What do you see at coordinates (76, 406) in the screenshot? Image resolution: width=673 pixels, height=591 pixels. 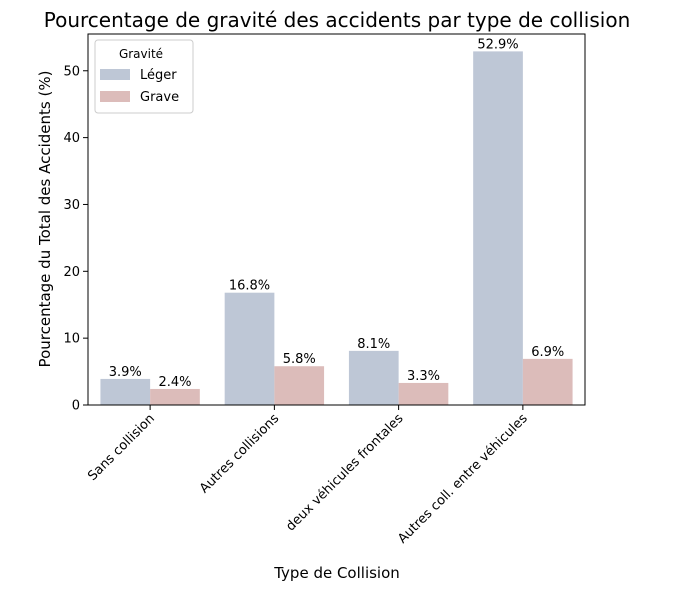 I see `y-tick-label-0: 0` at bounding box center [76, 406].